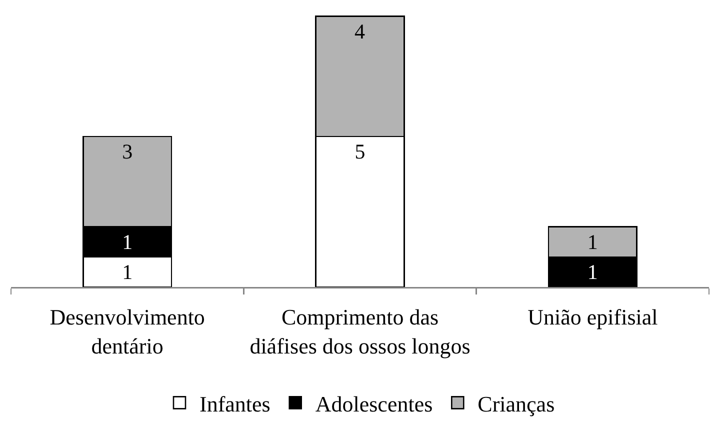 This screenshot has height=421, width=717. What do you see at coordinates (360, 331) in the screenshot?
I see `x-tick-label: Comprimento das diáfises dos ossos longos` at bounding box center [360, 331].